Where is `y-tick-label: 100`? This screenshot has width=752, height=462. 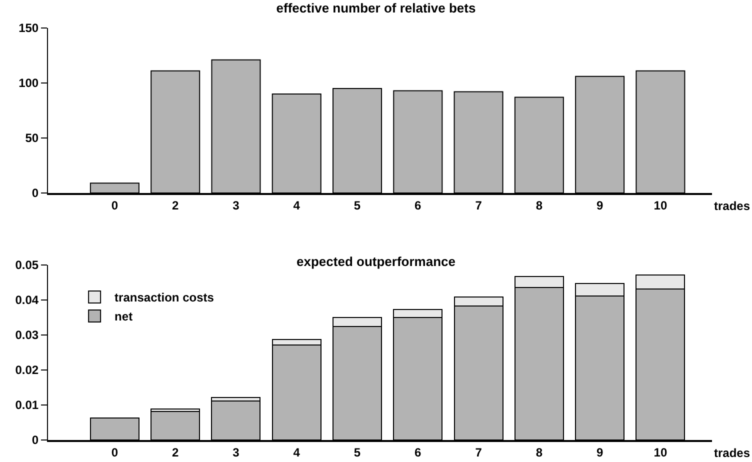 y-tick-label: 100 is located at coordinates (28, 83).